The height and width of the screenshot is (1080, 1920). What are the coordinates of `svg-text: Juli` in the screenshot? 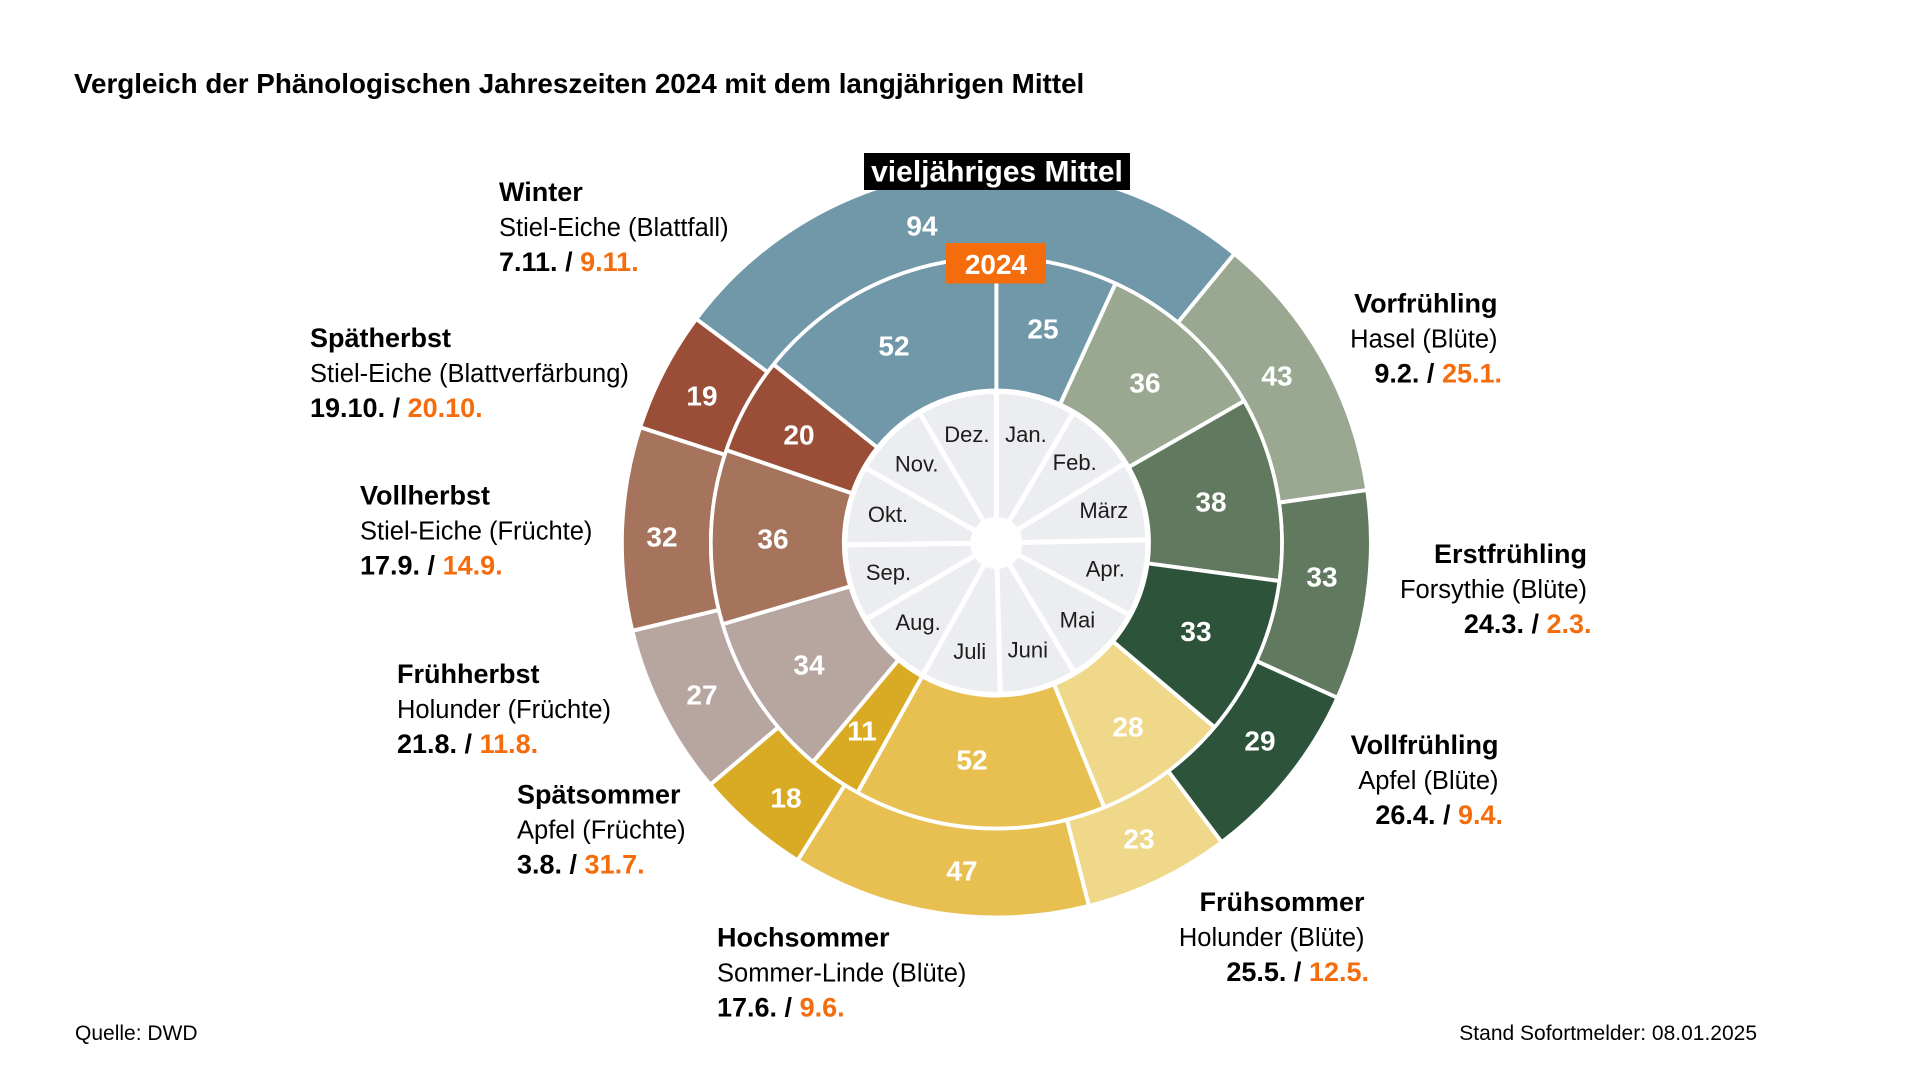 It's located at (969, 651).